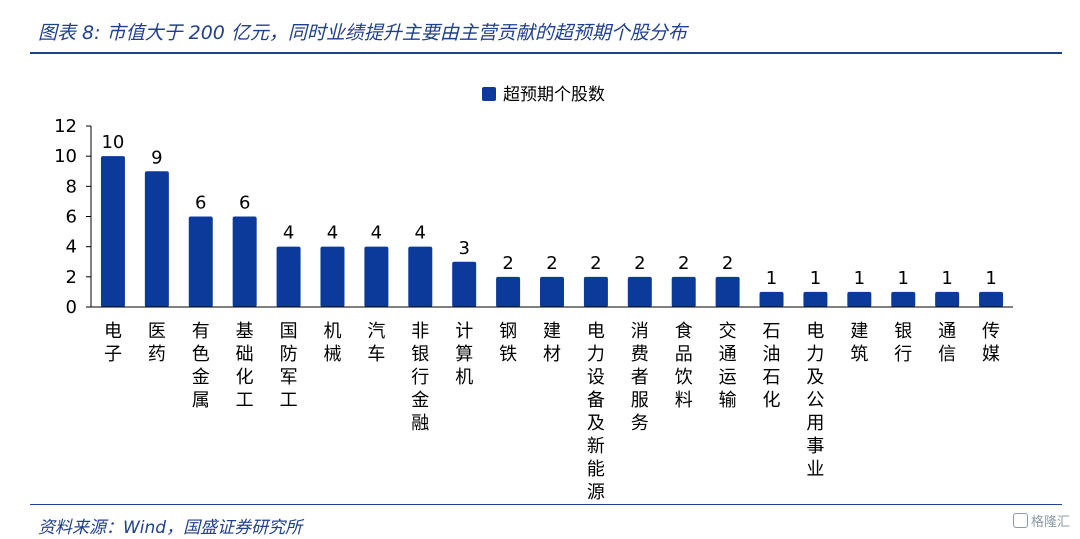 The width and height of the screenshot is (1080, 539). Describe the element at coordinates (71, 307) in the screenshot. I see `y-tick-label: 0` at that location.